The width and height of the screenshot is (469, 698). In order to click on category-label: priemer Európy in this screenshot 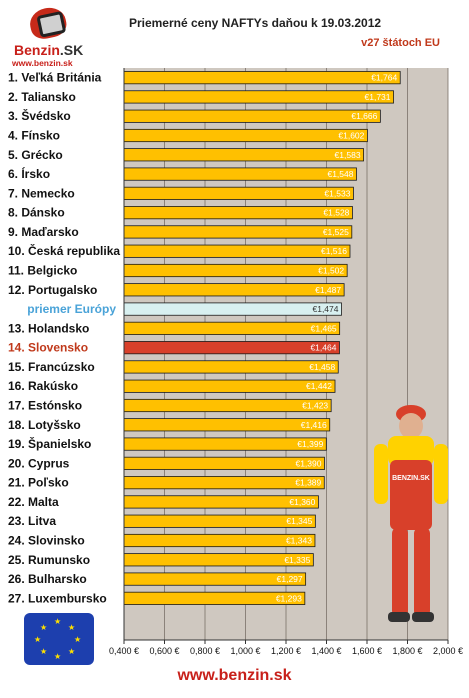, I will do `click(71, 309)`.